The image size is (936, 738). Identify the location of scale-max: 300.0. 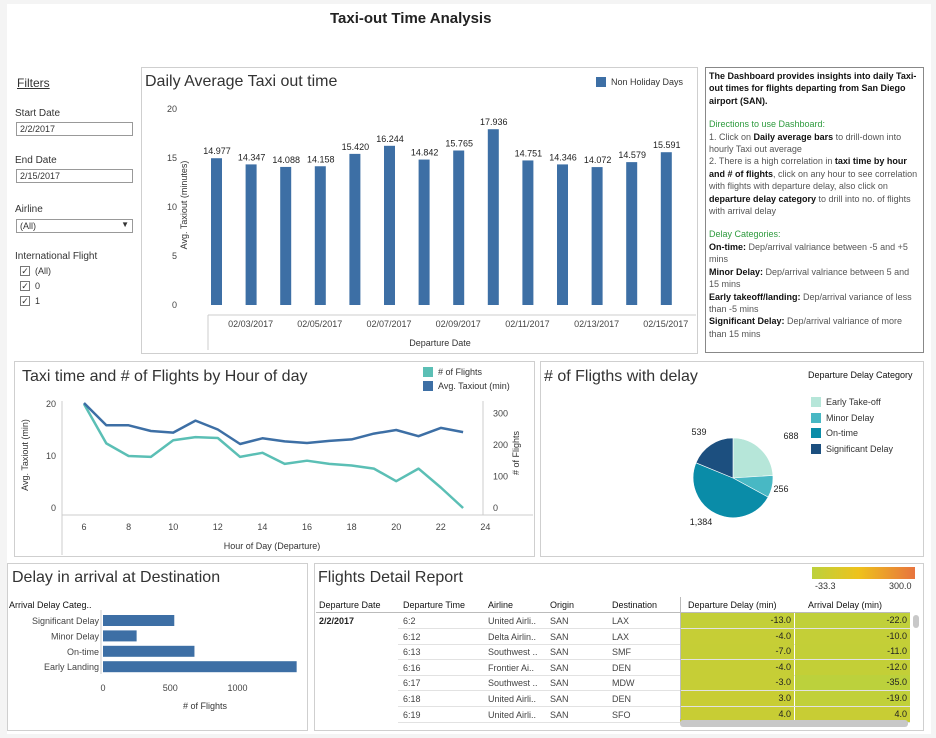
(900, 586).